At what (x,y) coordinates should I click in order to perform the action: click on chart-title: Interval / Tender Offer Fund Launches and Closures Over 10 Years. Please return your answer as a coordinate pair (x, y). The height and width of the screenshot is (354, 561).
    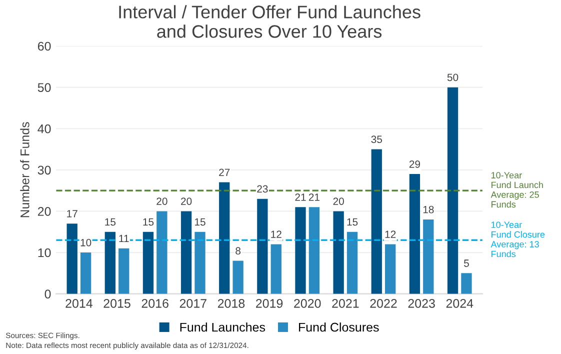
    Looking at the image, I should click on (269, 21).